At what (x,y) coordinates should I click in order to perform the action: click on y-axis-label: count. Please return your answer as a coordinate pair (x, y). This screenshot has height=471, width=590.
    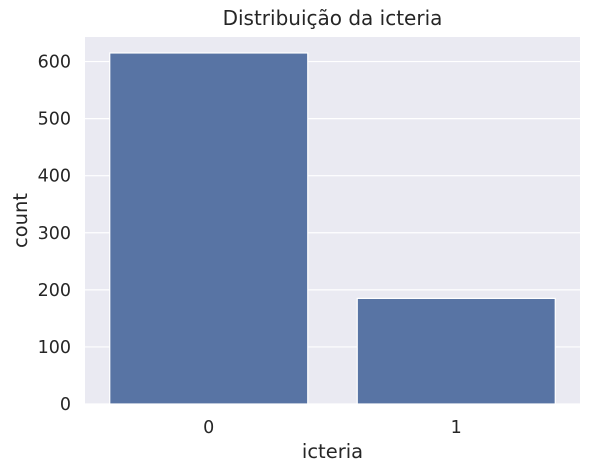
    Looking at the image, I should click on (20, 220).